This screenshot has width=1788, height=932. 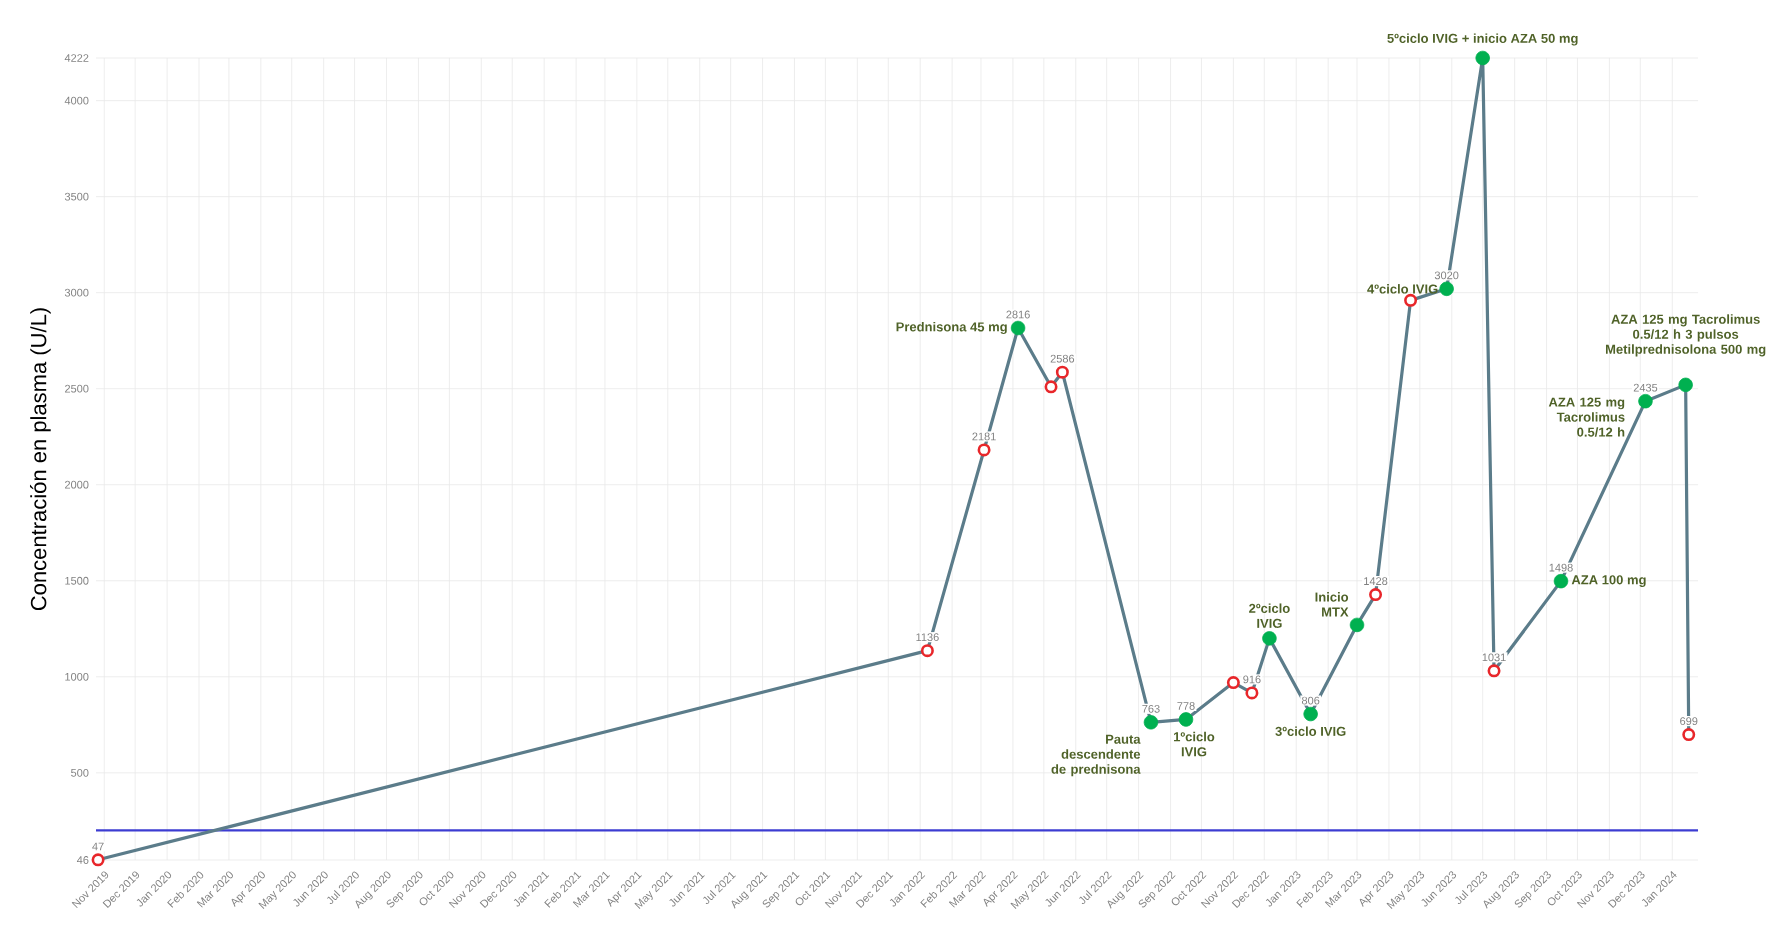 What do you see at coordinates (40, 459) in the screenshot?
I see `y-axis-title: Concentración en plasma (U/L)` at bounding box center [40, 459].